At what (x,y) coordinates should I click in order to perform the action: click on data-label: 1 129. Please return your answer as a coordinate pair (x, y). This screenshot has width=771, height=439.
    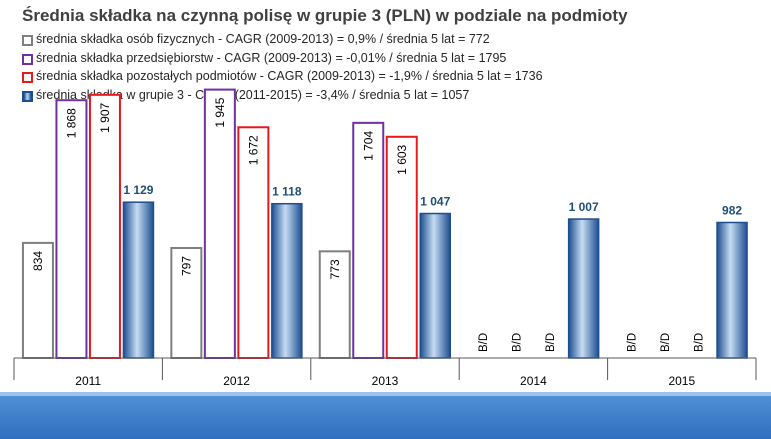
    Looking at the image, I should click on (138, 190).